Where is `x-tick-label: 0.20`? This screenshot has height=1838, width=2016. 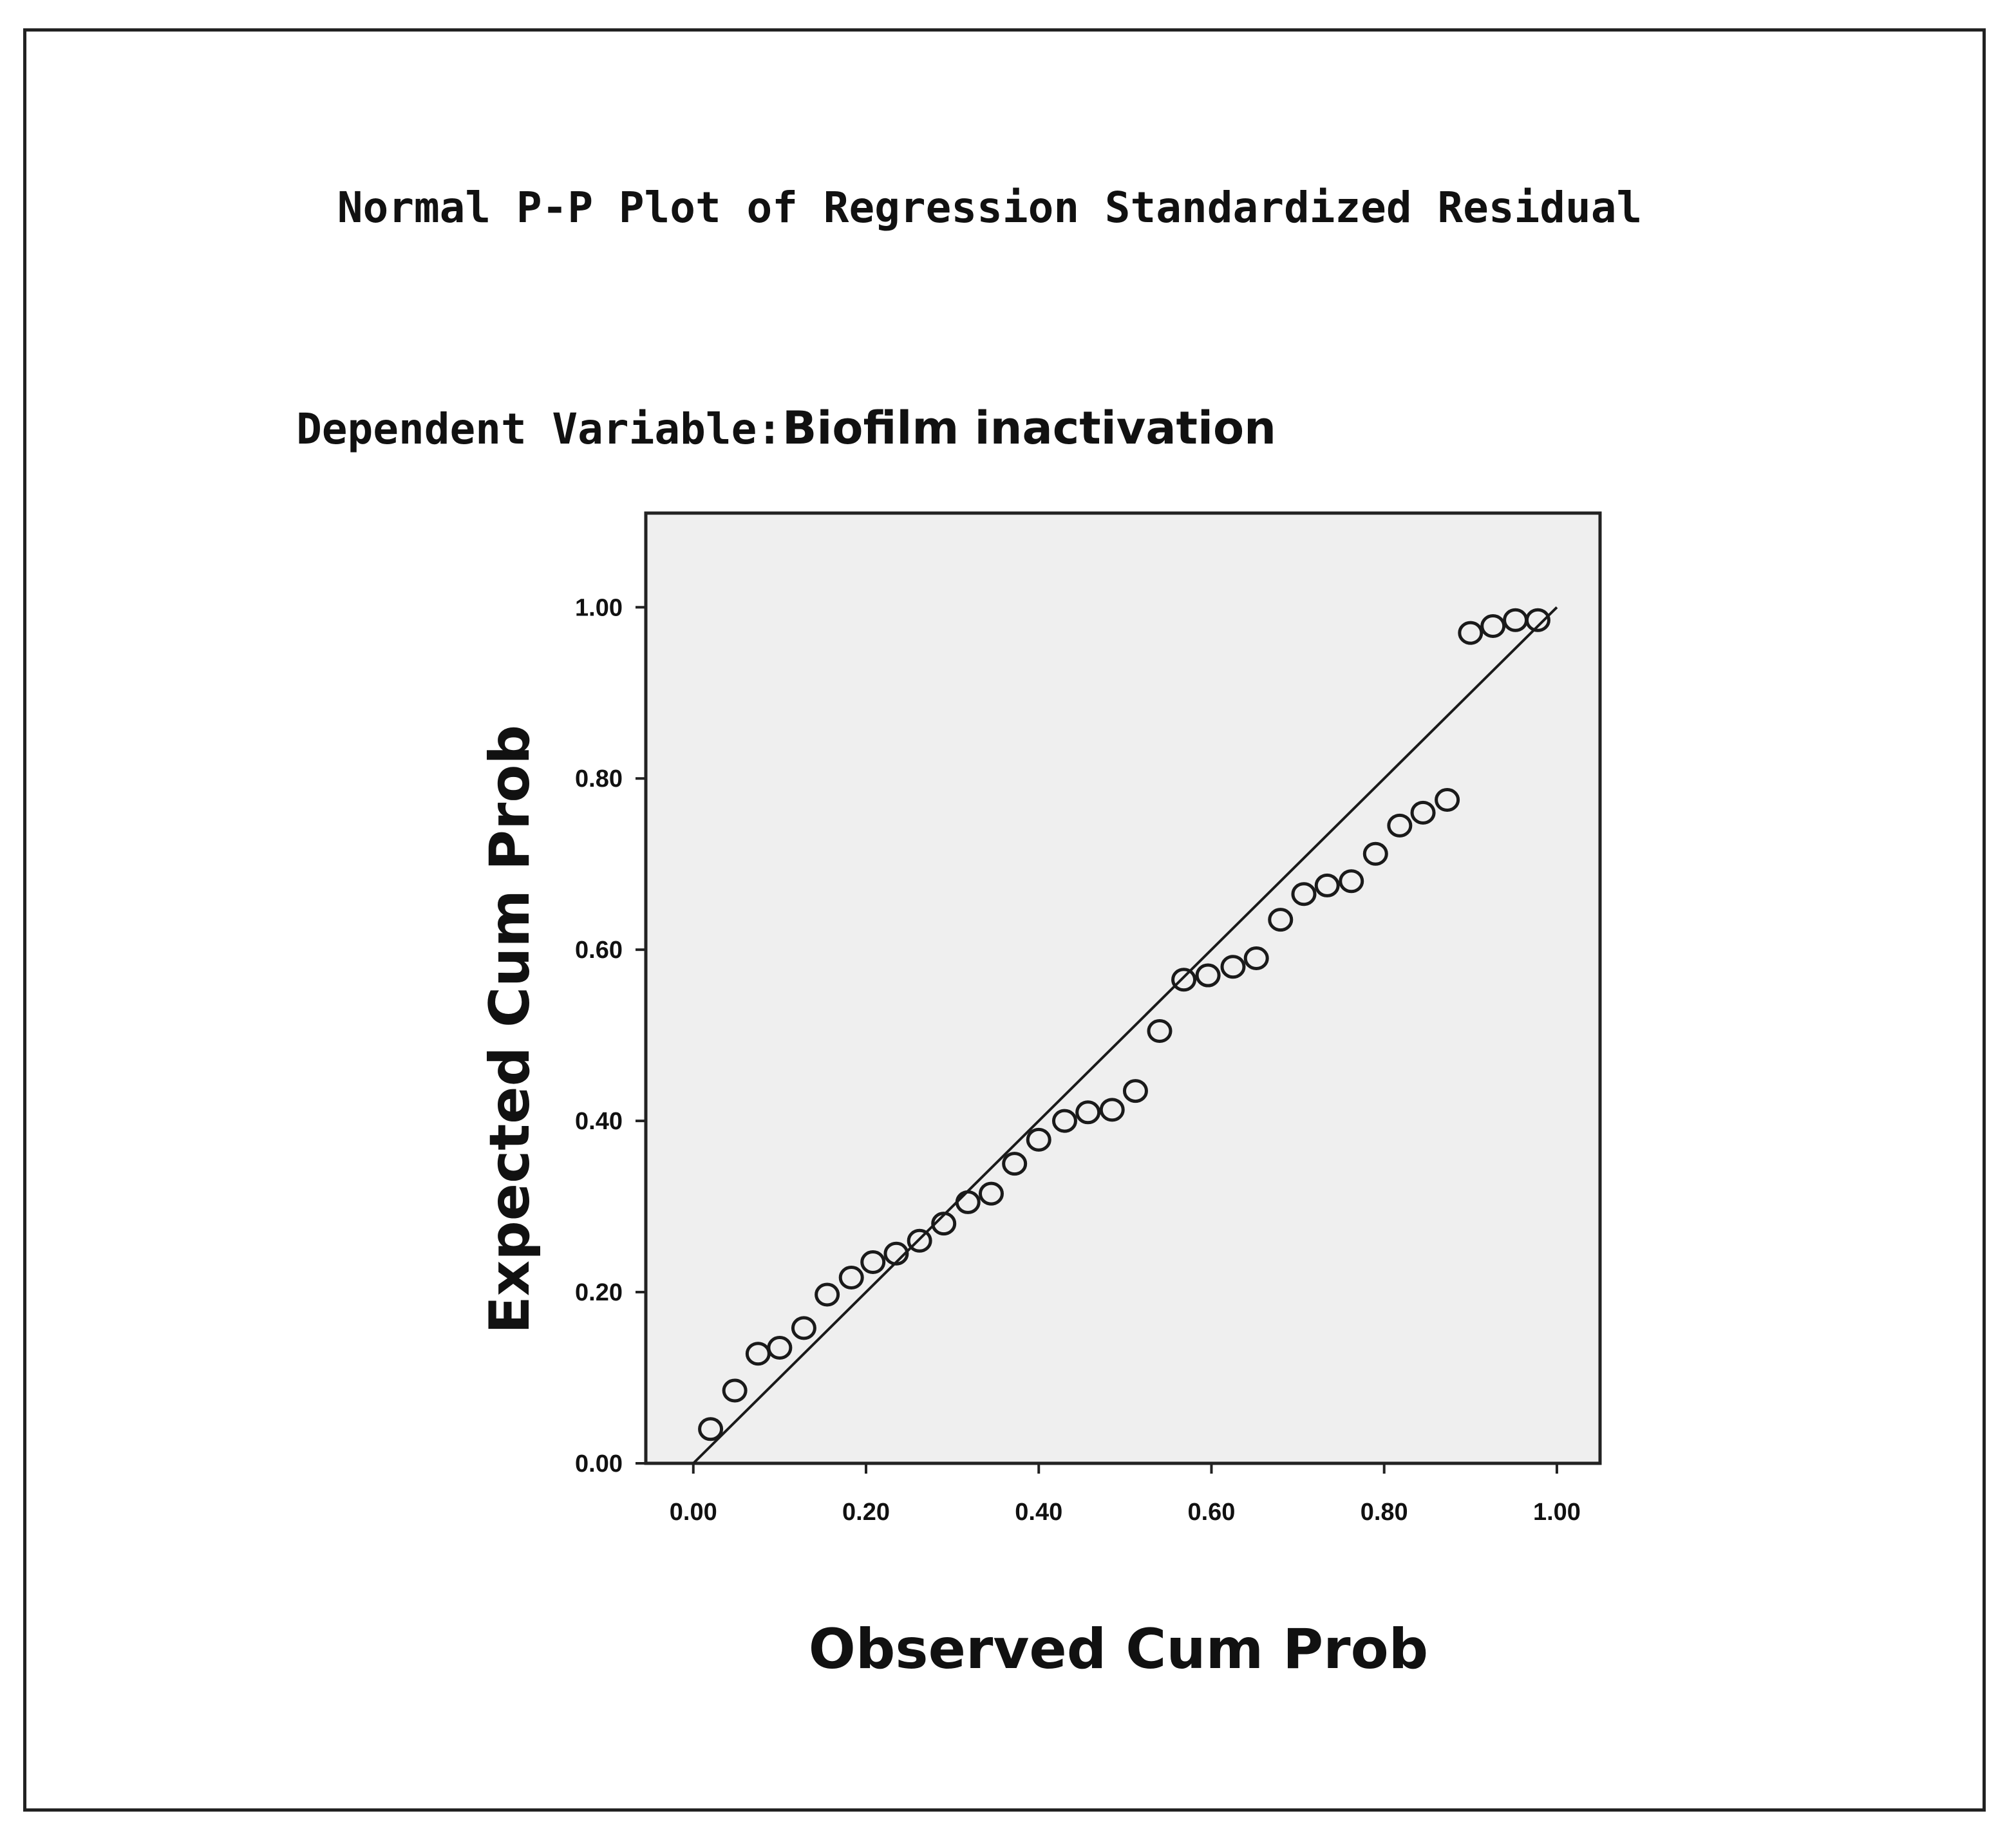
x-tick-label: 0.20 is located at coordinates (866, 1513).